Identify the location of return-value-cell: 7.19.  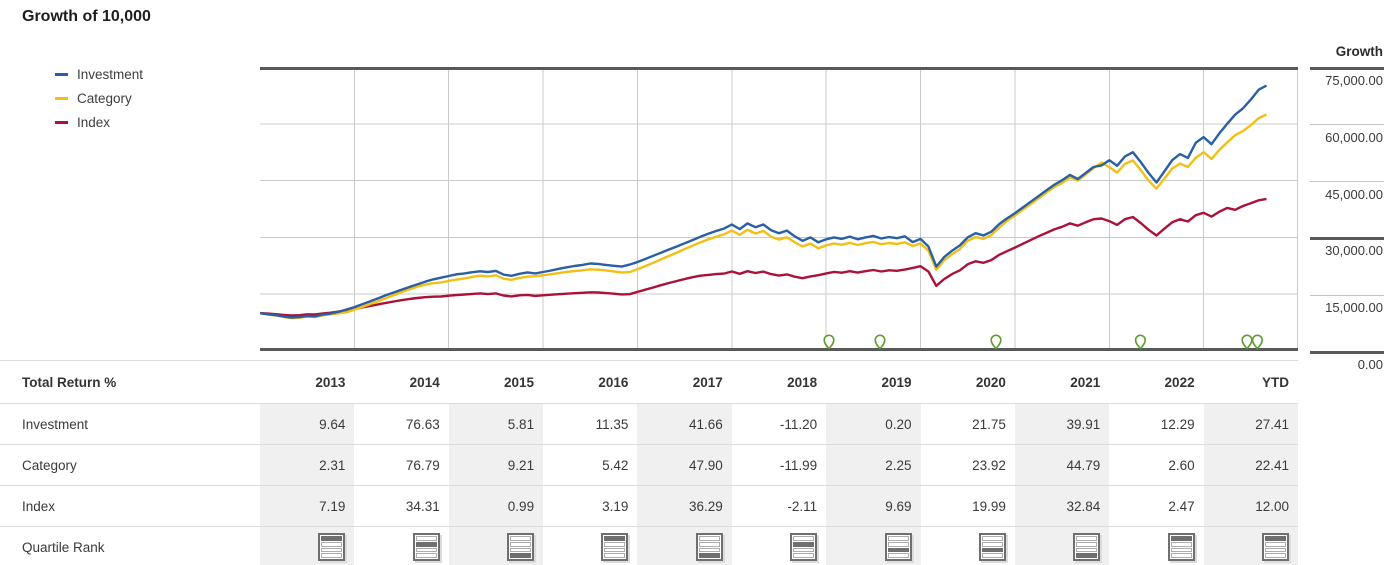
(307, 506).